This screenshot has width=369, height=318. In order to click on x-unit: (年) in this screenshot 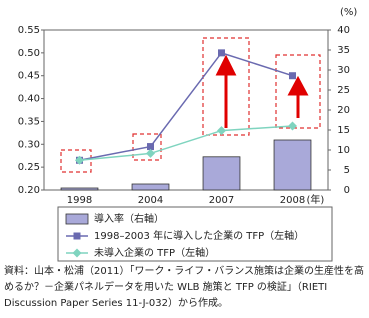, I will do `click(316, 199)`.